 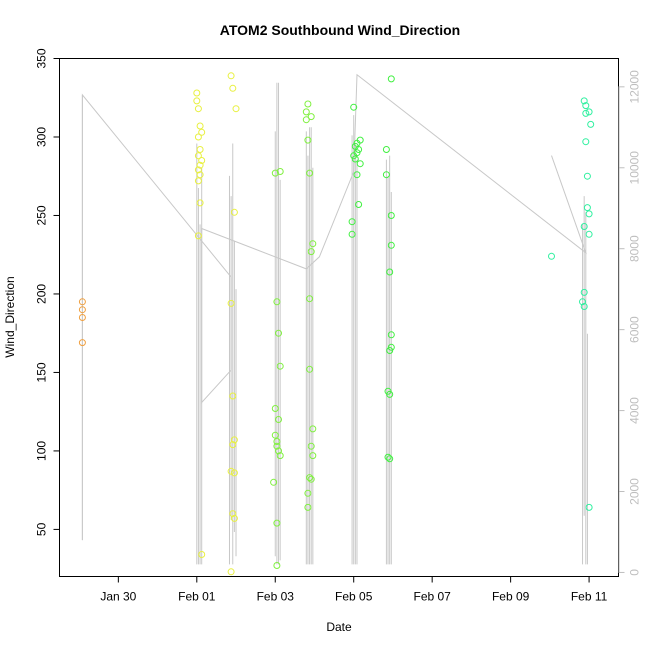 I want to click on y-axis-label: Wind_Direction, so click(x=10, y=316).